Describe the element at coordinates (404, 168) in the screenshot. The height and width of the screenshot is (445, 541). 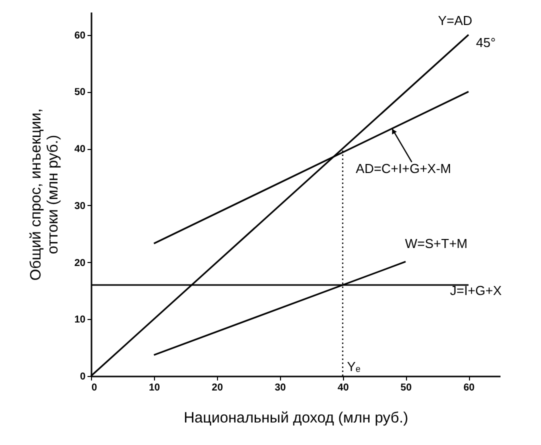
I see `annotation: AD=C+I+G+X-M` at that location.